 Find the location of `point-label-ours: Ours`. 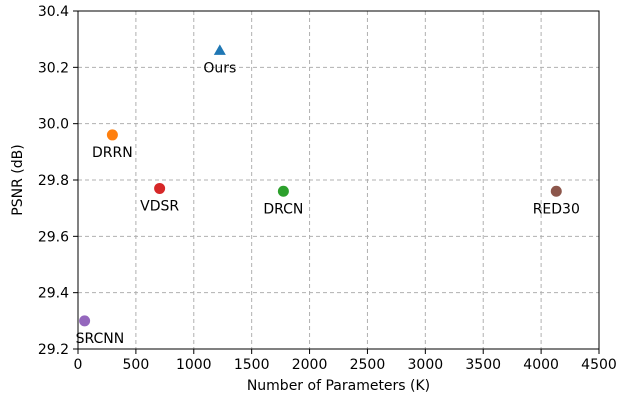

point-label-ours: Ours is located at coordinates (219, 68).